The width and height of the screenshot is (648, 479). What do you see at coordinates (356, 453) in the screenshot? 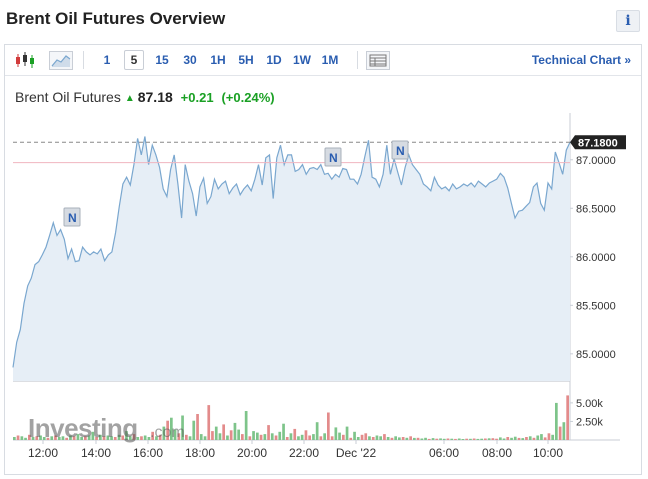
I see `x-tick-label: Dec '22` at bounding box center [356, 453].